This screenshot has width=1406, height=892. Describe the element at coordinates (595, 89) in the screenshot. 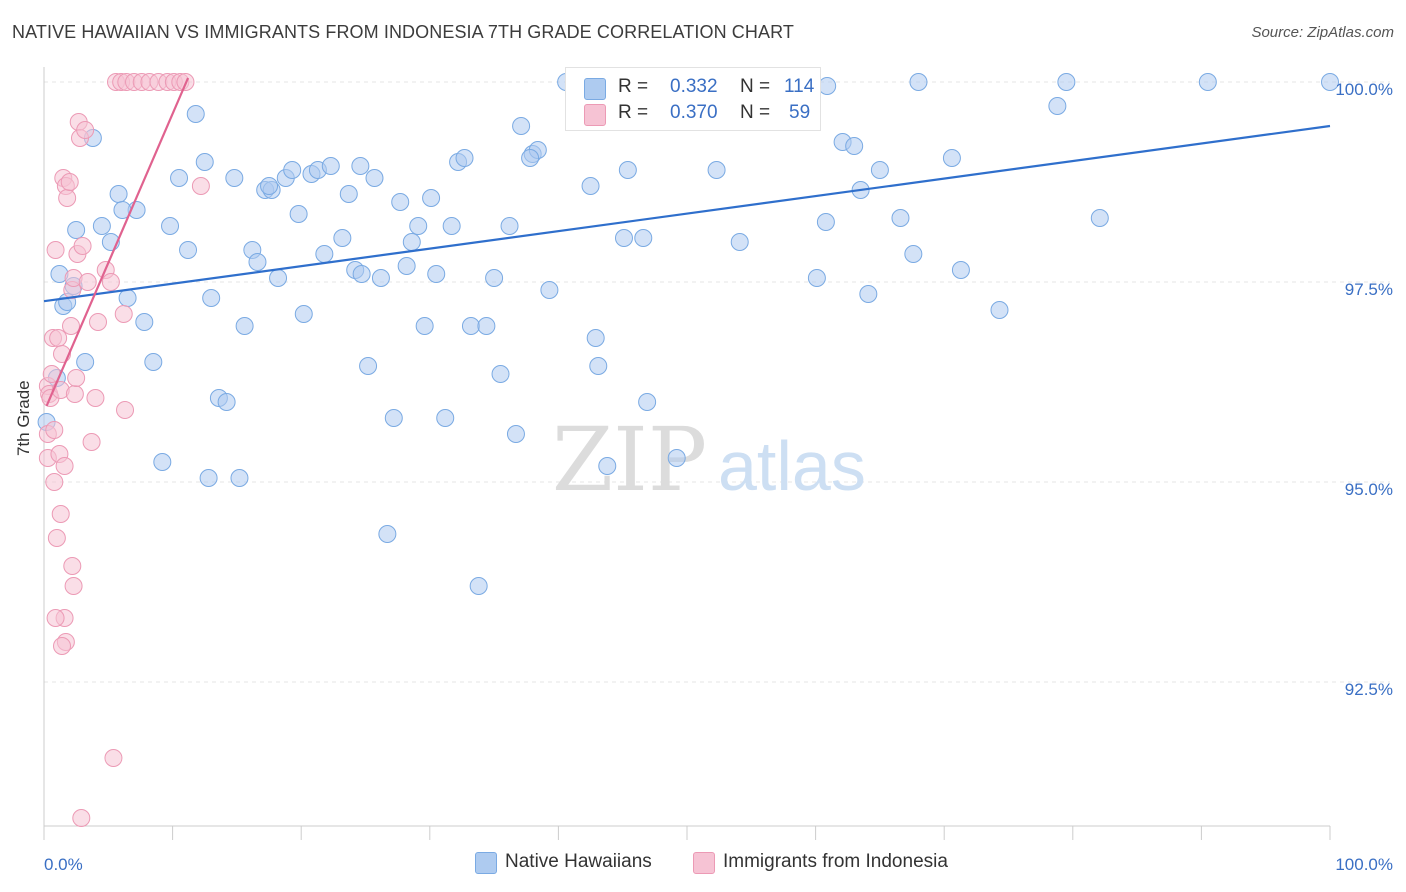

I see `legend-swatch-blue` at that location.